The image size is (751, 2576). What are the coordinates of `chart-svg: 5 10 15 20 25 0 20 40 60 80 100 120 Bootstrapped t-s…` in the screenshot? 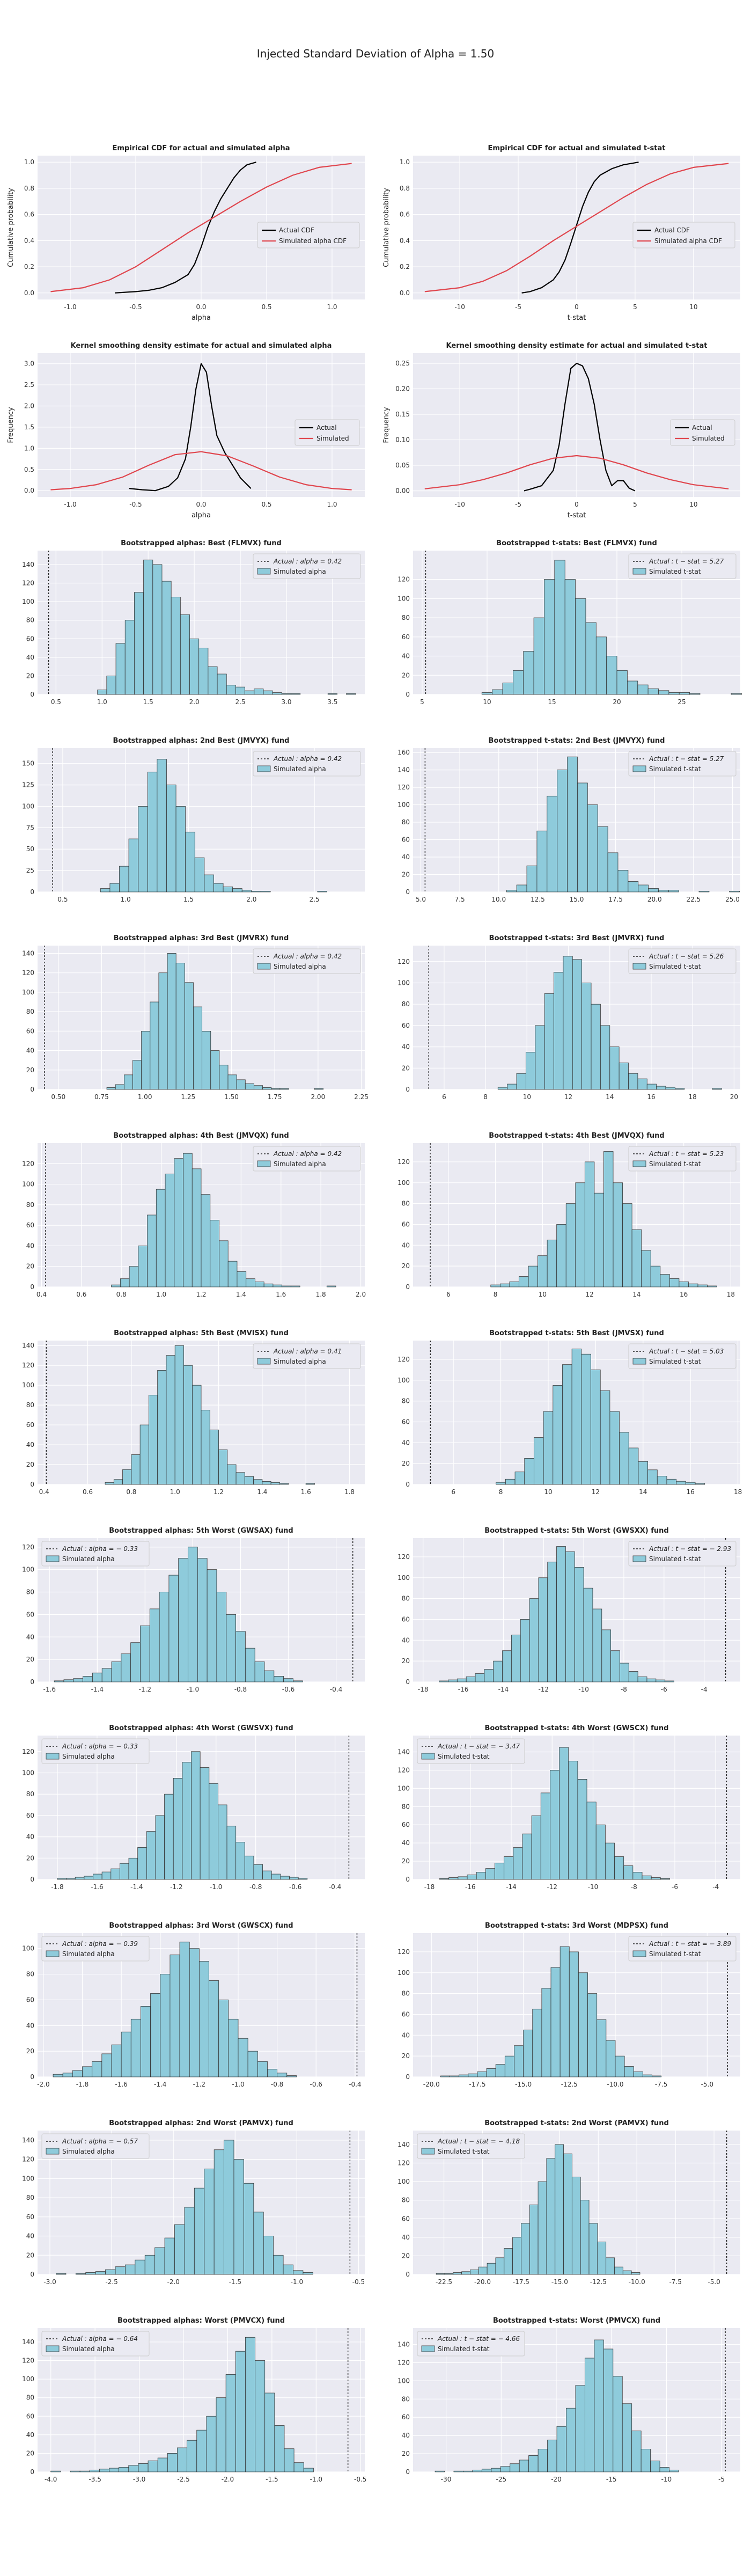 It's located at (569, 622).